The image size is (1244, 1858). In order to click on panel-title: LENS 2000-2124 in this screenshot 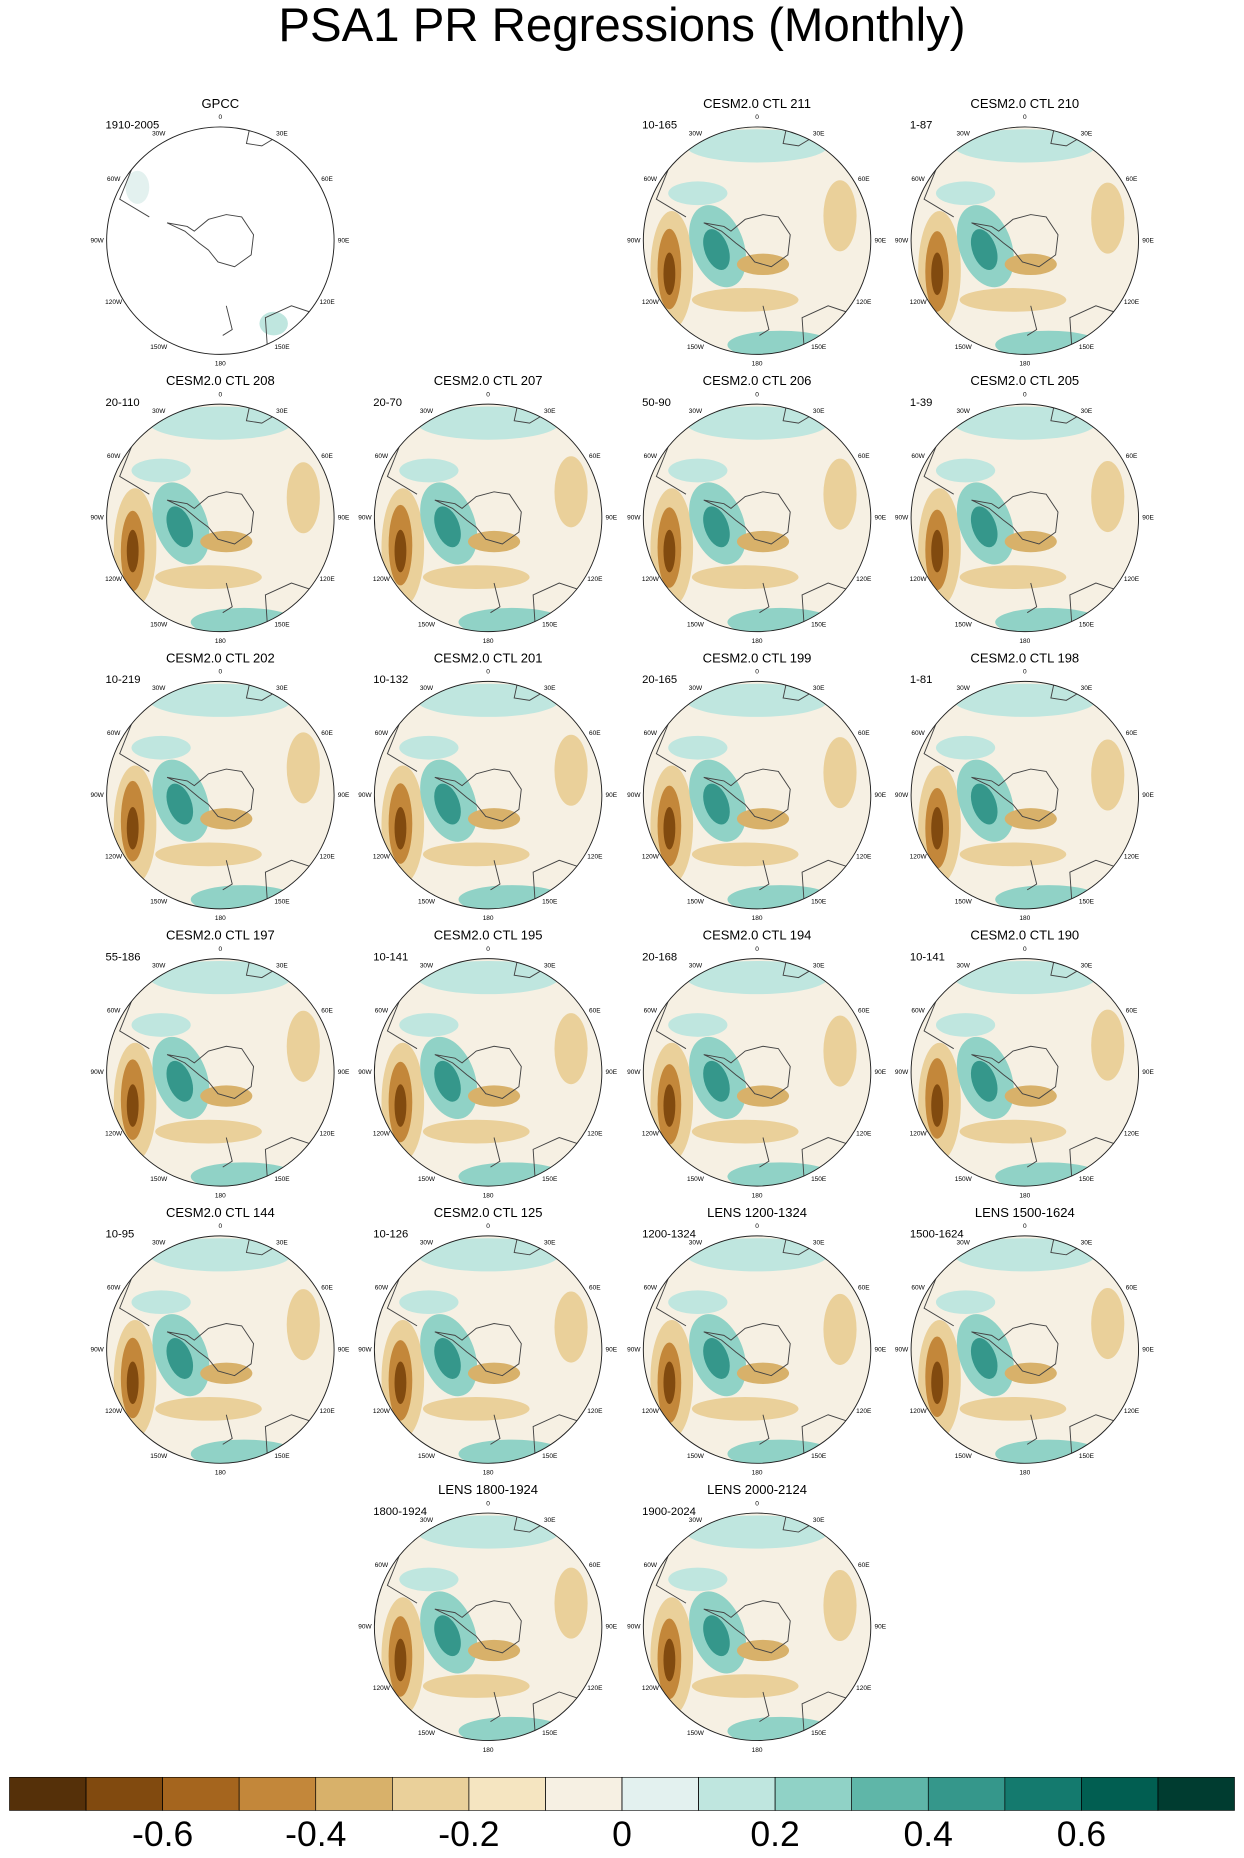, I will do `click(757, 1489)`.